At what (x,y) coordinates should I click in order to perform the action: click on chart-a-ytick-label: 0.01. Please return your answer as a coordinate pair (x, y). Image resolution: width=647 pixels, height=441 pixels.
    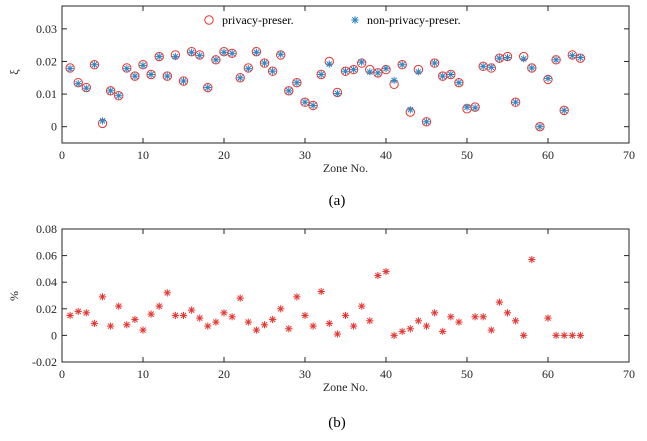
    Looking at the image, I should click on (46, 94).